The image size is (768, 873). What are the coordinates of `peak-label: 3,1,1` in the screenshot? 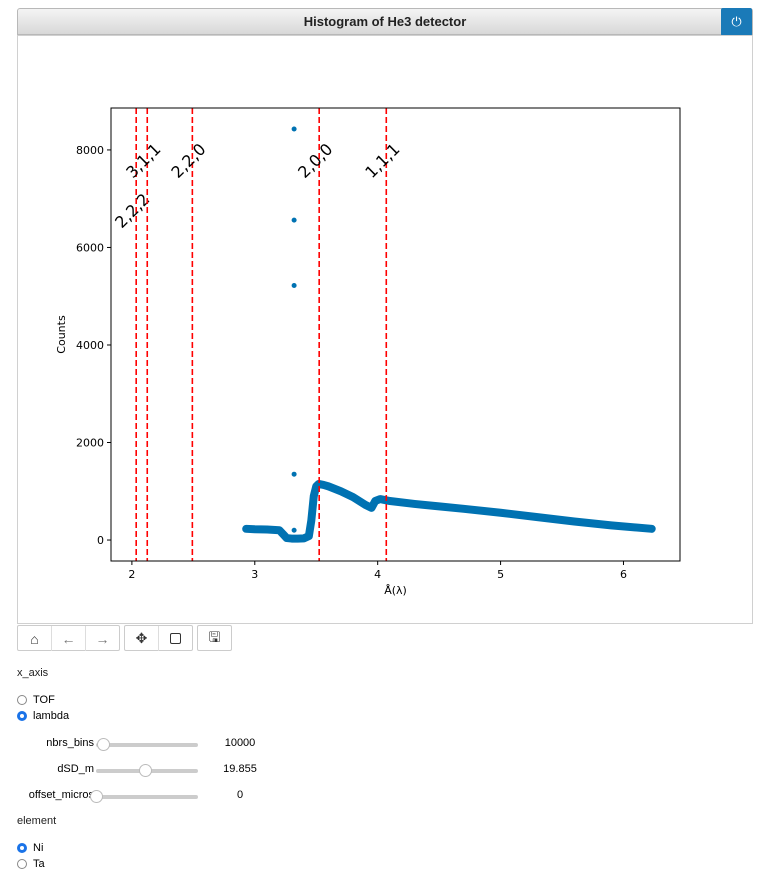 It's located at (143, 161).